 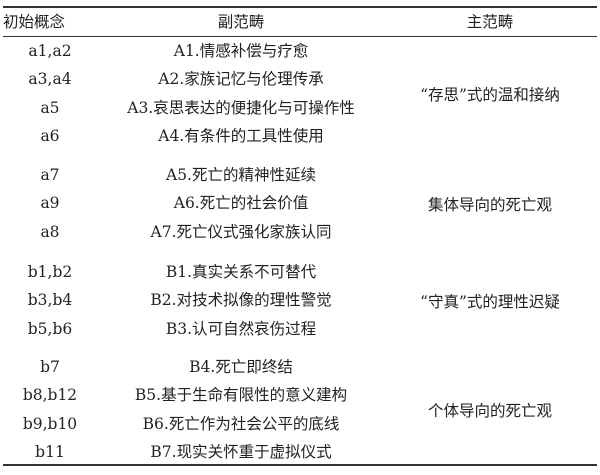 I want to click on table-row: b8,b12 B5.基于生命有限性的意义建构, so click(x=300, y=395).